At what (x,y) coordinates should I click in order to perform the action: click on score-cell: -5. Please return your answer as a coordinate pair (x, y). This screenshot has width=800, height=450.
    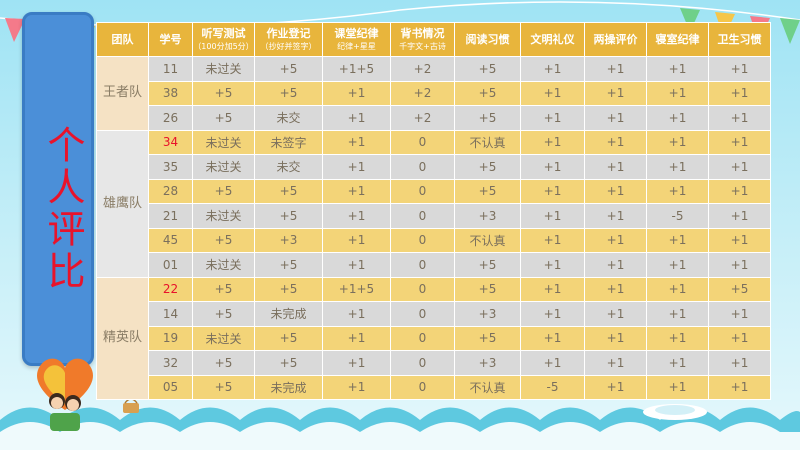
    Looking at the image, I should click on (677, 216).